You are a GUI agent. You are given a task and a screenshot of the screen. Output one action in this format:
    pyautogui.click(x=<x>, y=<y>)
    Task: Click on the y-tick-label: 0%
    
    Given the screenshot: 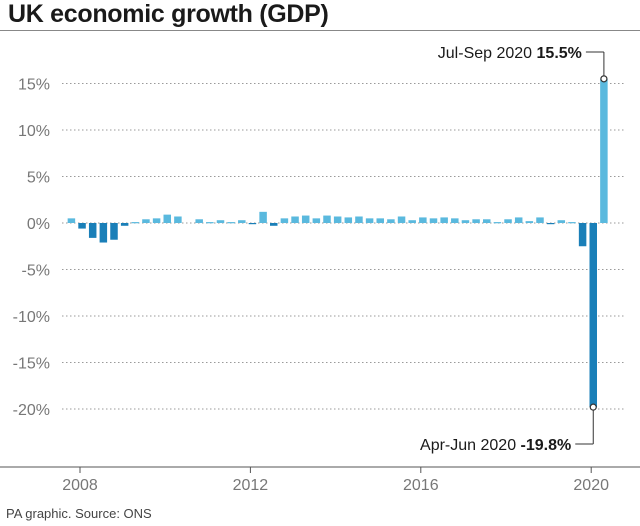 What is the action you would take?
    pyautogui.click(x=38, y=224)
    